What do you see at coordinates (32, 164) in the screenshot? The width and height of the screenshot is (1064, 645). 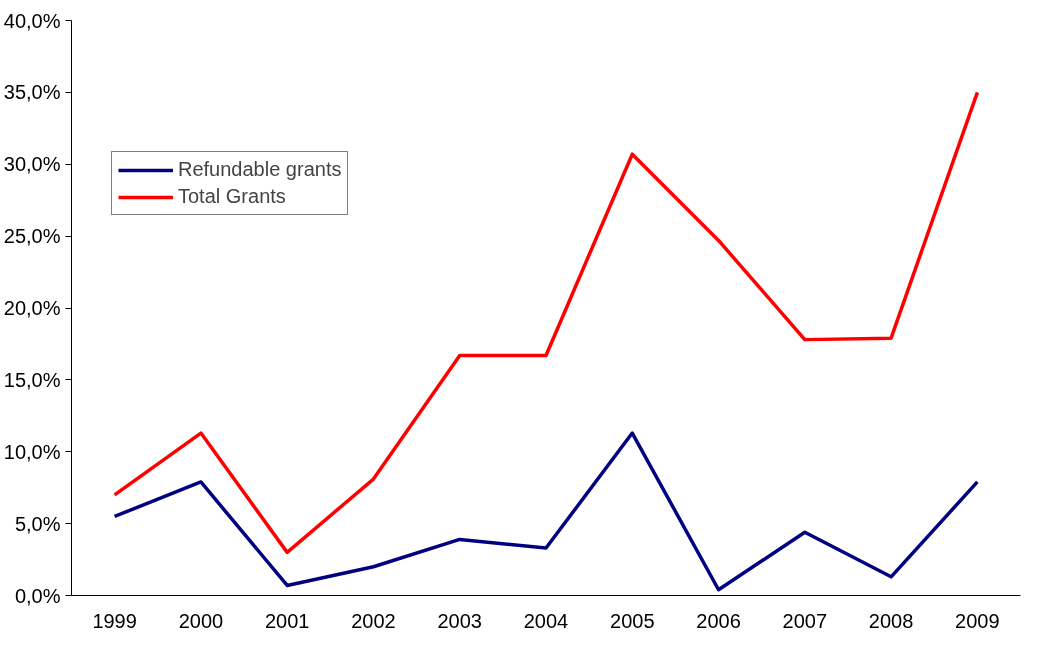 I see `y-tick-label: 30,0%` at bounding box center [32, 164].